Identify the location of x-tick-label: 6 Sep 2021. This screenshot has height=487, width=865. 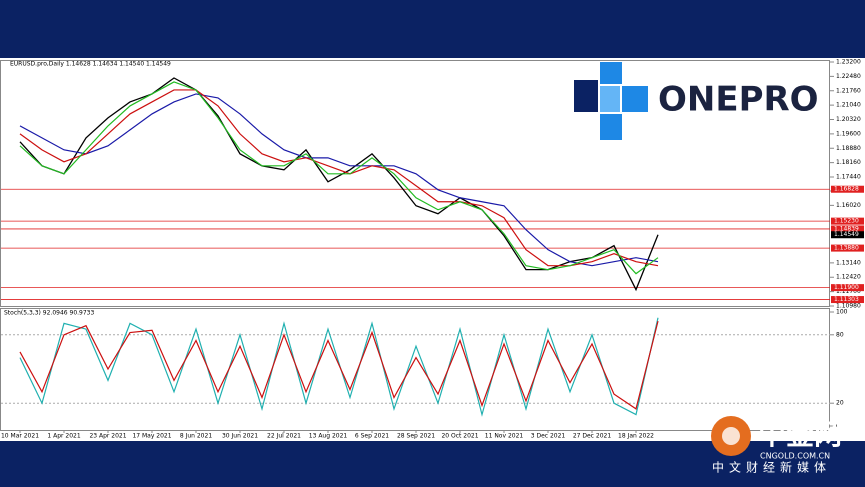
(372, 436).